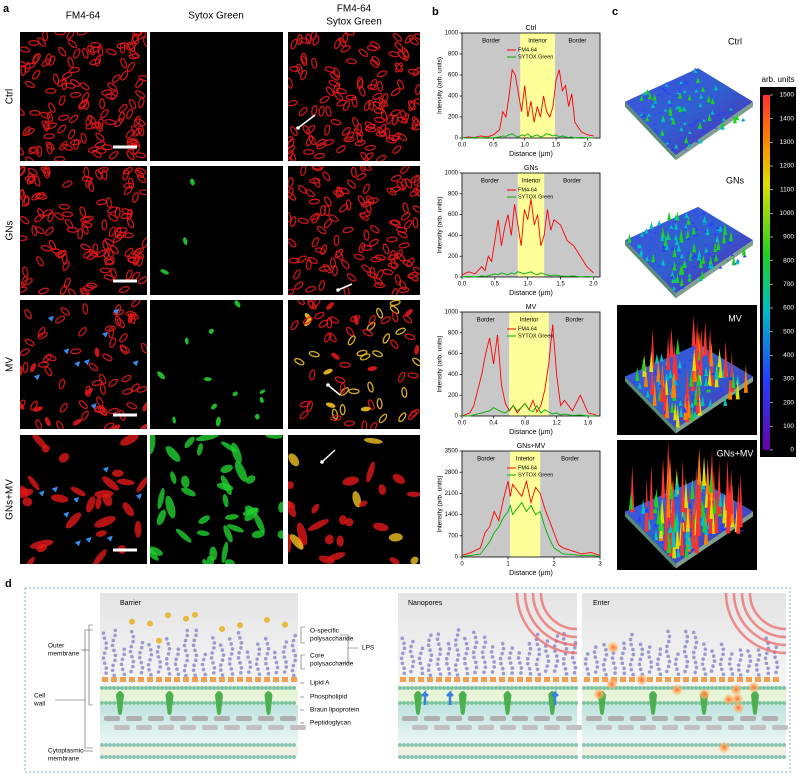  Describe the element at coordinates (285, 624) in the screenshot. I see `sugar-gold` at that location.